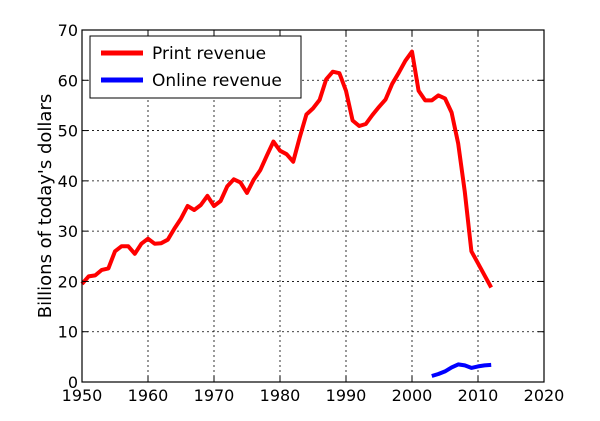  What do you see at coordinates (45, 206) in the screenshot?
I see `y-axis-title: Billions of today's dollars` at bounding box center [45, 206].